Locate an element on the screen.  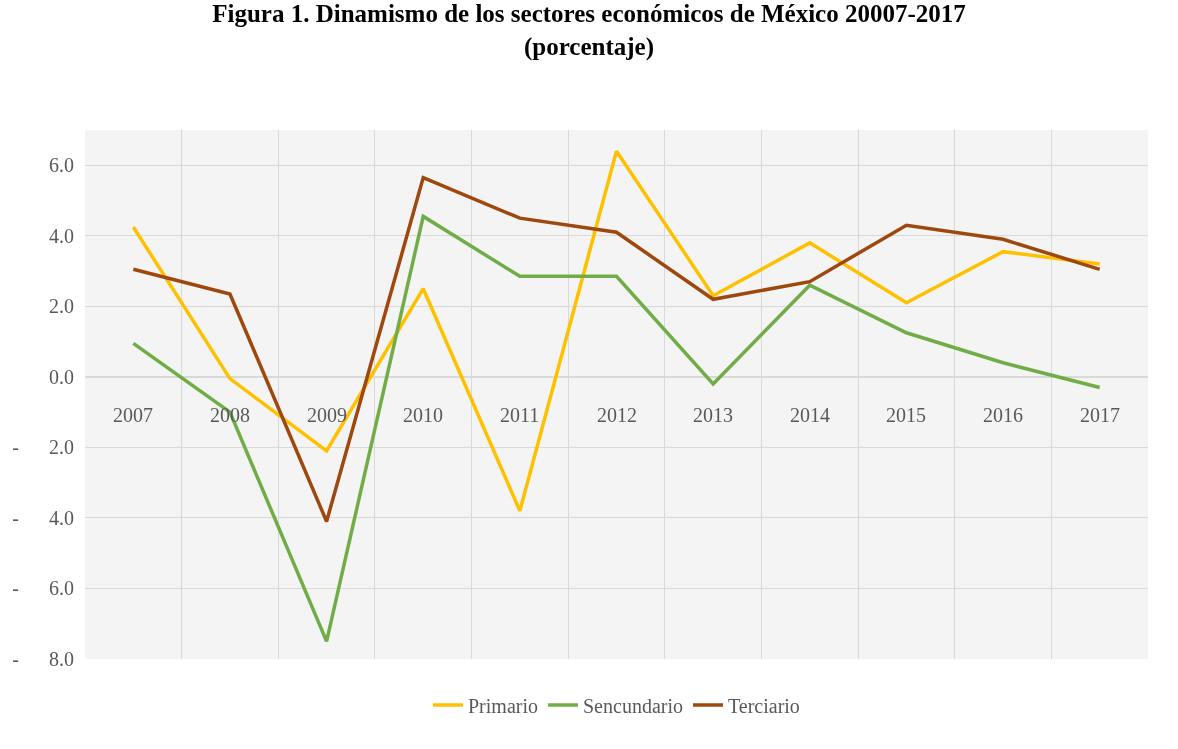
x-tick-label: 2009 is located at coordinates (327, 415).